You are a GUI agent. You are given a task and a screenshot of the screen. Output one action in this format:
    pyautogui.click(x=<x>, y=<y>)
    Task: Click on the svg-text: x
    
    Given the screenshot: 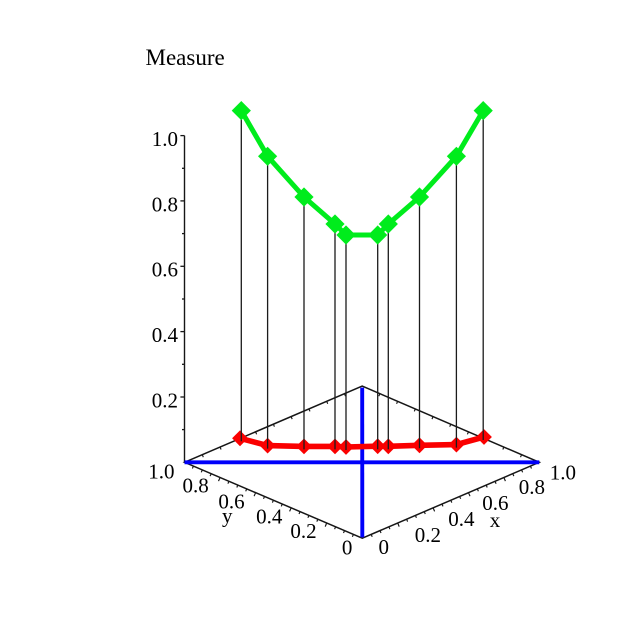 What is the action you would take?
    pyautogui.click(x=495, y=520)
    